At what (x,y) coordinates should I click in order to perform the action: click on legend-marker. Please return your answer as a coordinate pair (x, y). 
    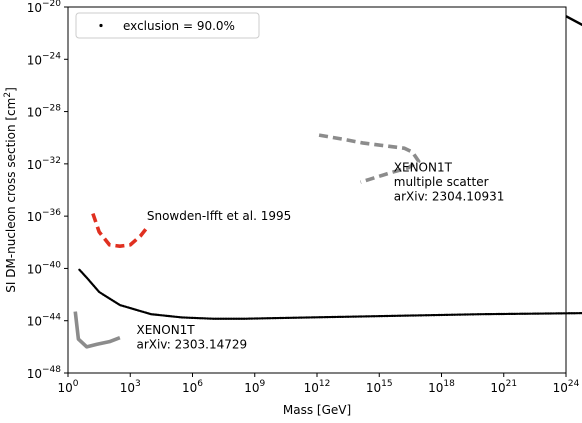
    Looking at the image, I should click on (101, 25).